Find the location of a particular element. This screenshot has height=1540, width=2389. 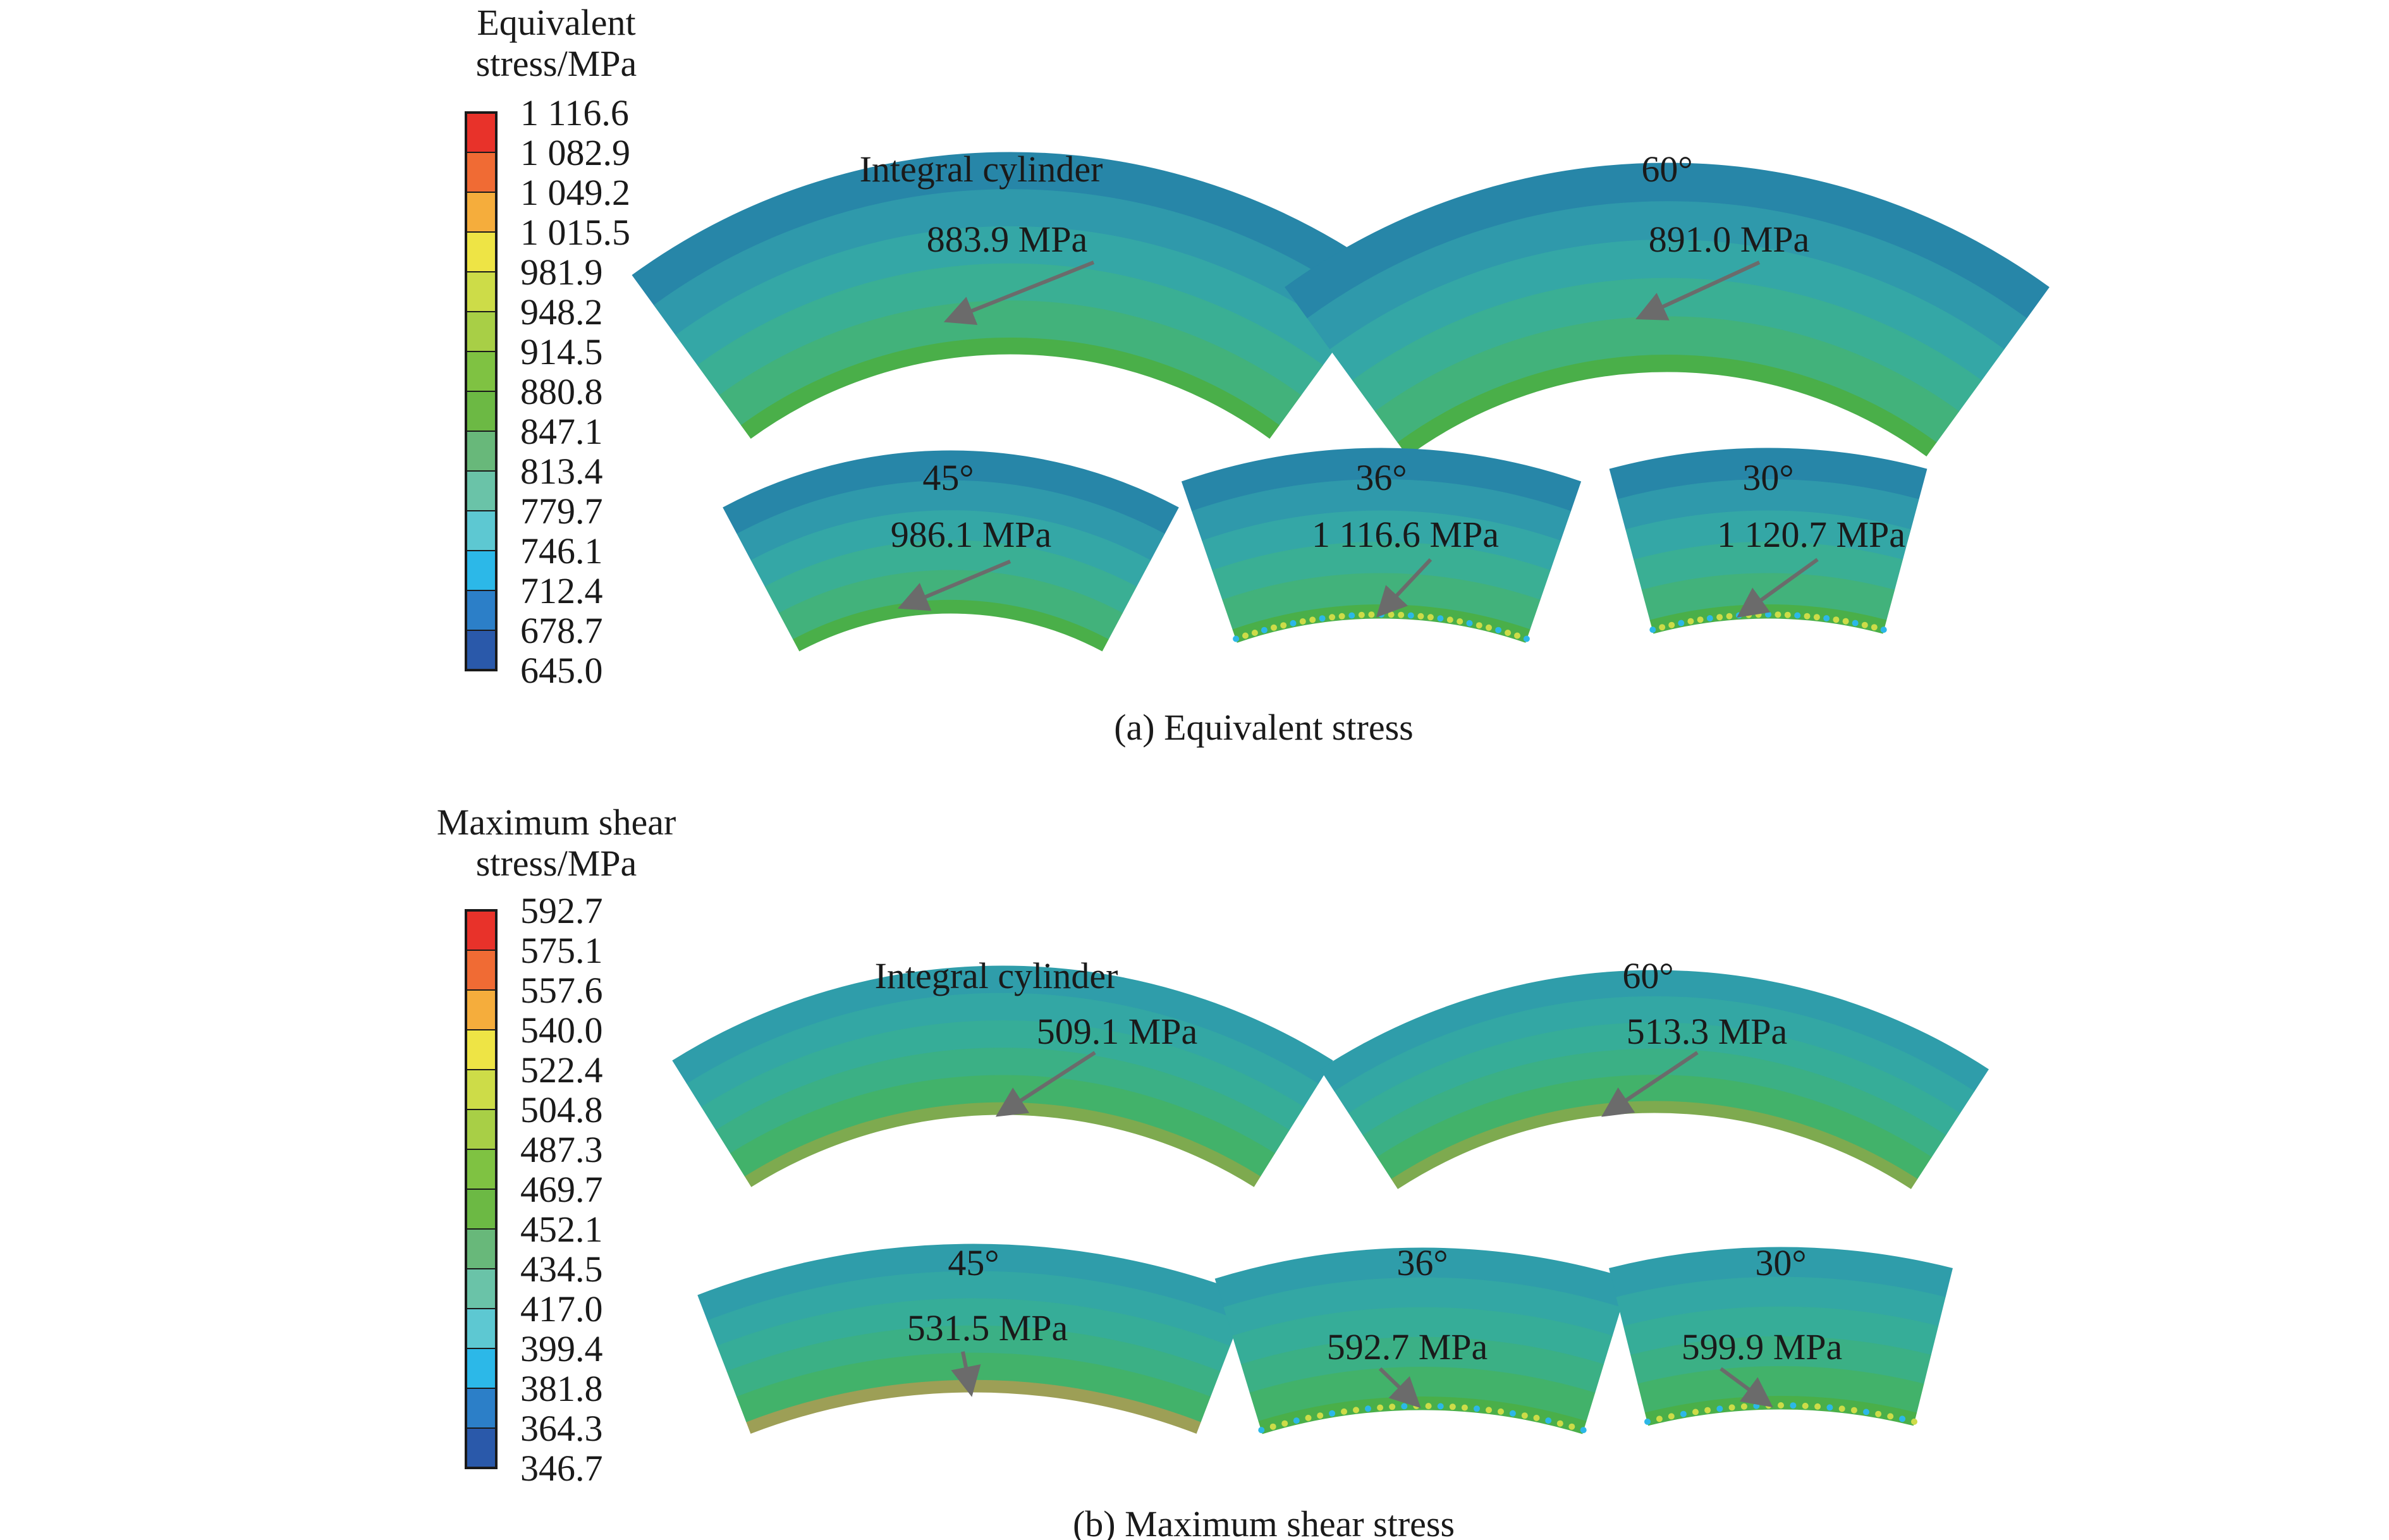

legend-tick-label: 1 049.2 is located at coordinates (575, 192).